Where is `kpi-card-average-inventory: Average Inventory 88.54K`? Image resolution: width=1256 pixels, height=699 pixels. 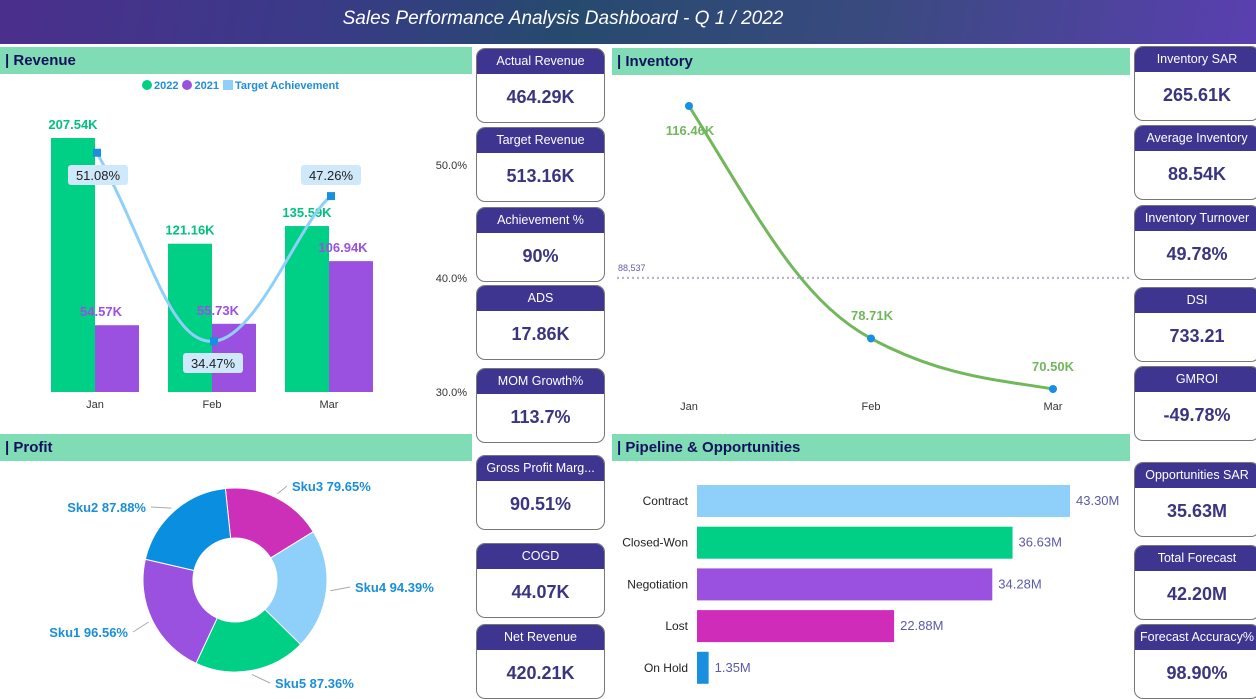
kpi-card-average-inventory: Average Inventory 88.54K is located at coordinates (1195, 162).